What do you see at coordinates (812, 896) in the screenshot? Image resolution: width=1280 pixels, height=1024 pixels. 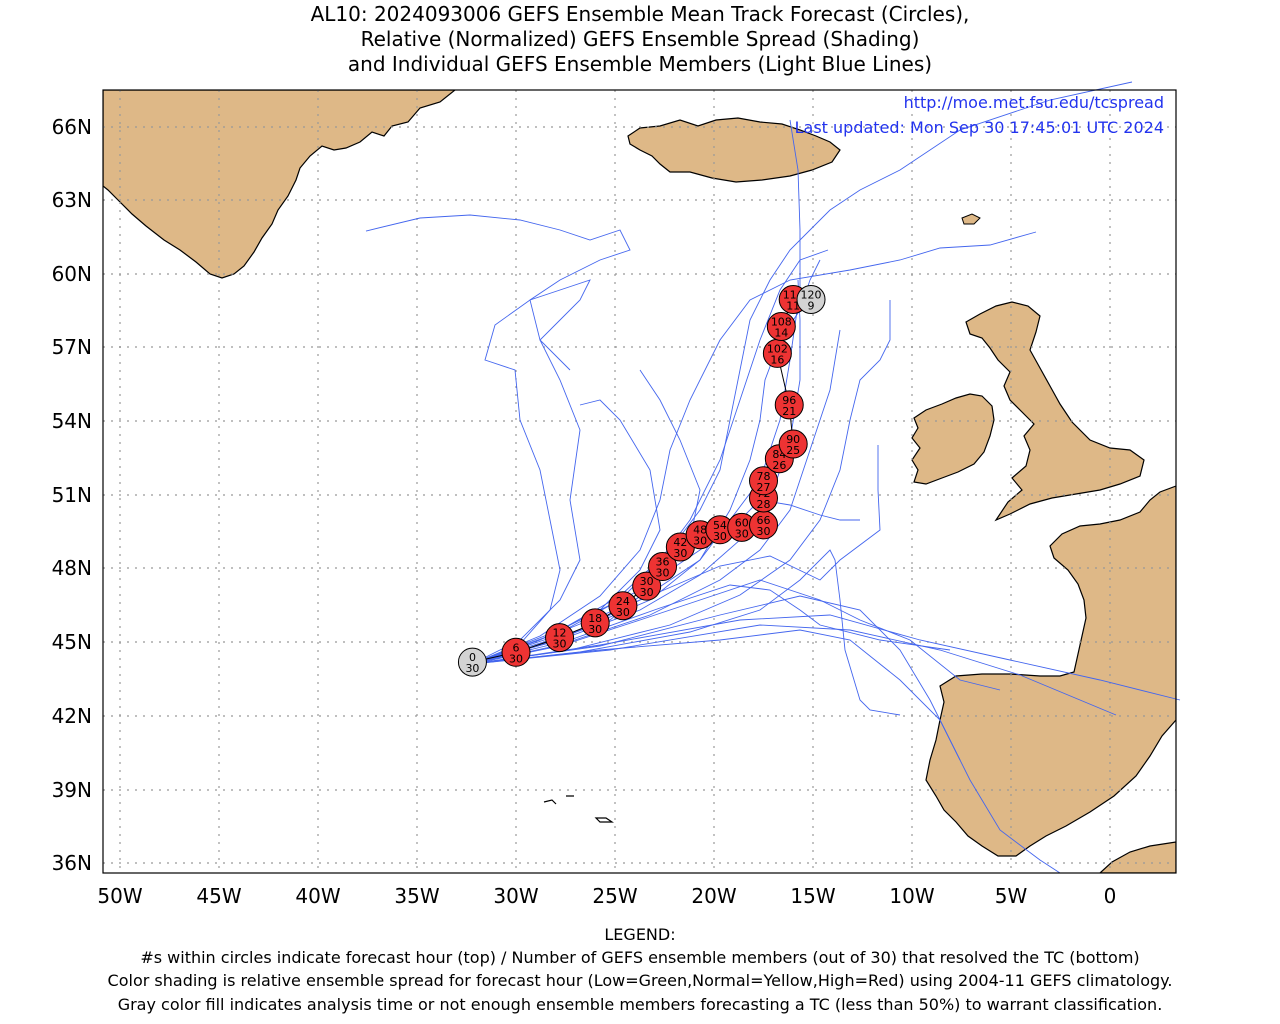 I see `lon-label: 15W` at bounding box center [812, 896].